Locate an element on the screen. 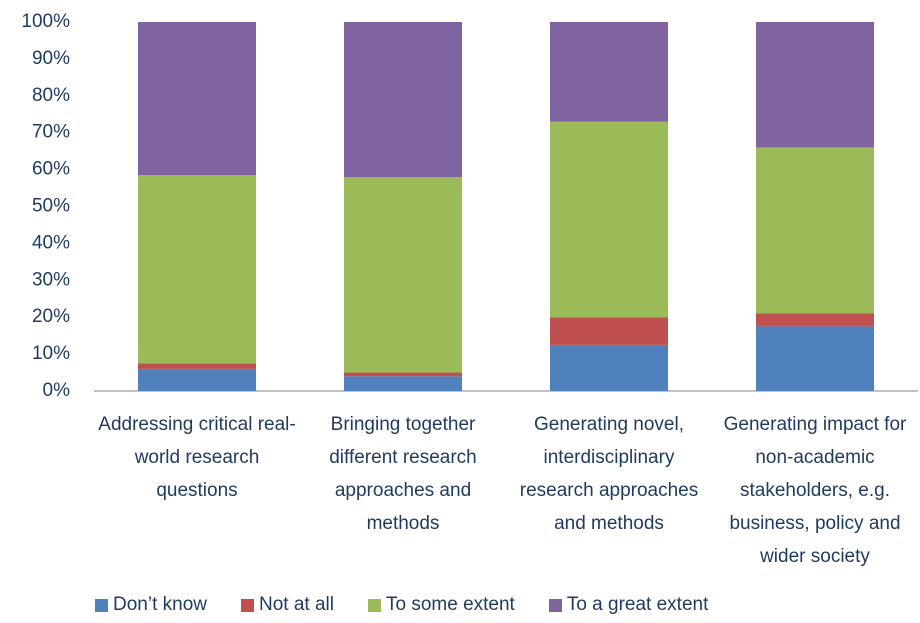 The height and width of the screenshot is (623, 920). y-tick-label: 90% is located at coordinates (51, 58).